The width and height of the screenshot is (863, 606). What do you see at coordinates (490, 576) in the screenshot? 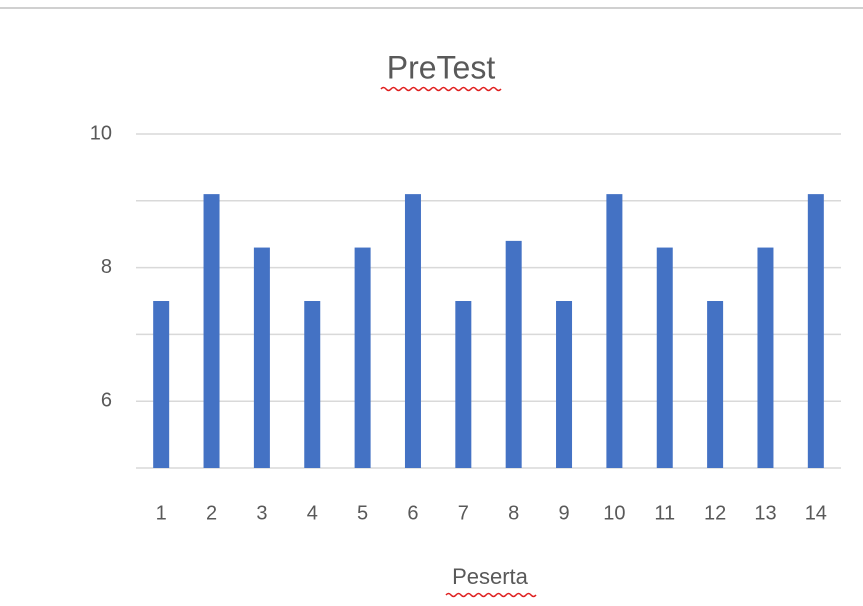
I see `x-axis-title: Peserta` at bounding box center [490, 576].